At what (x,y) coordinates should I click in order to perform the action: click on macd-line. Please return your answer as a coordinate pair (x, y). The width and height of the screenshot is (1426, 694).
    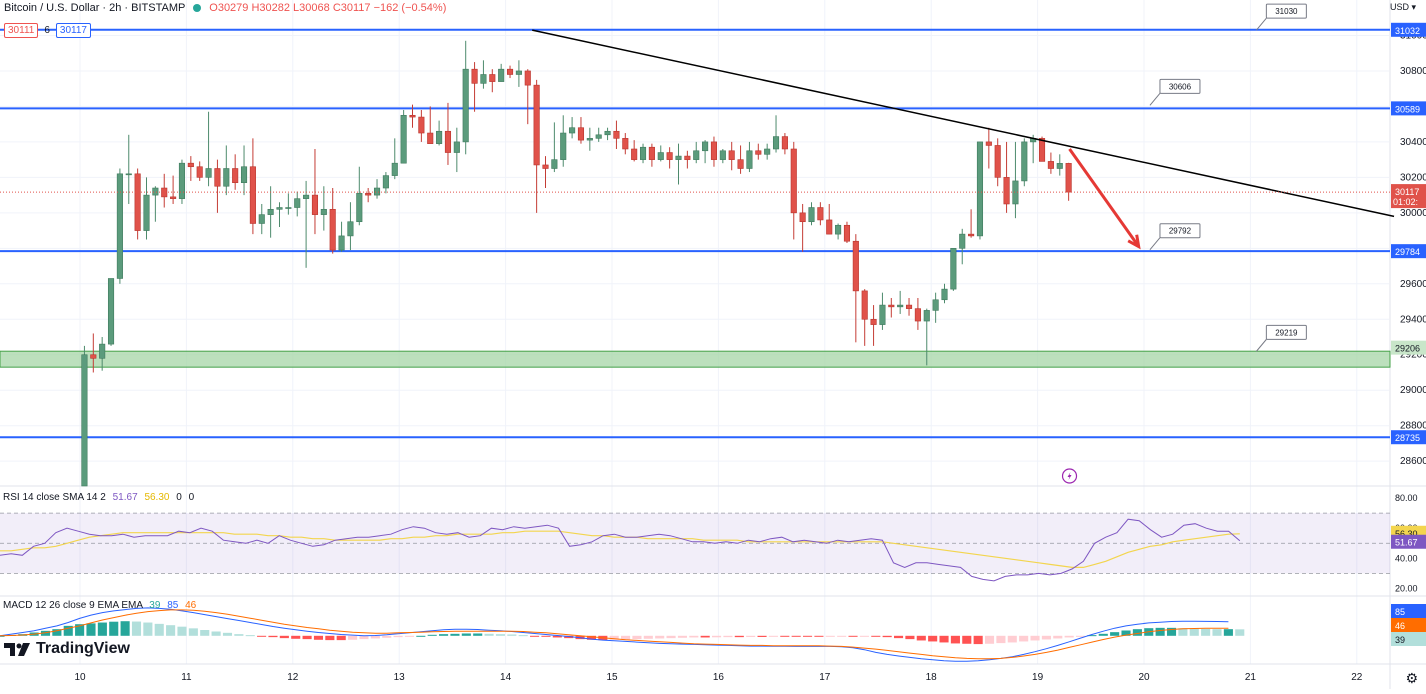
    Looking at the image, I should click on (614, 634).